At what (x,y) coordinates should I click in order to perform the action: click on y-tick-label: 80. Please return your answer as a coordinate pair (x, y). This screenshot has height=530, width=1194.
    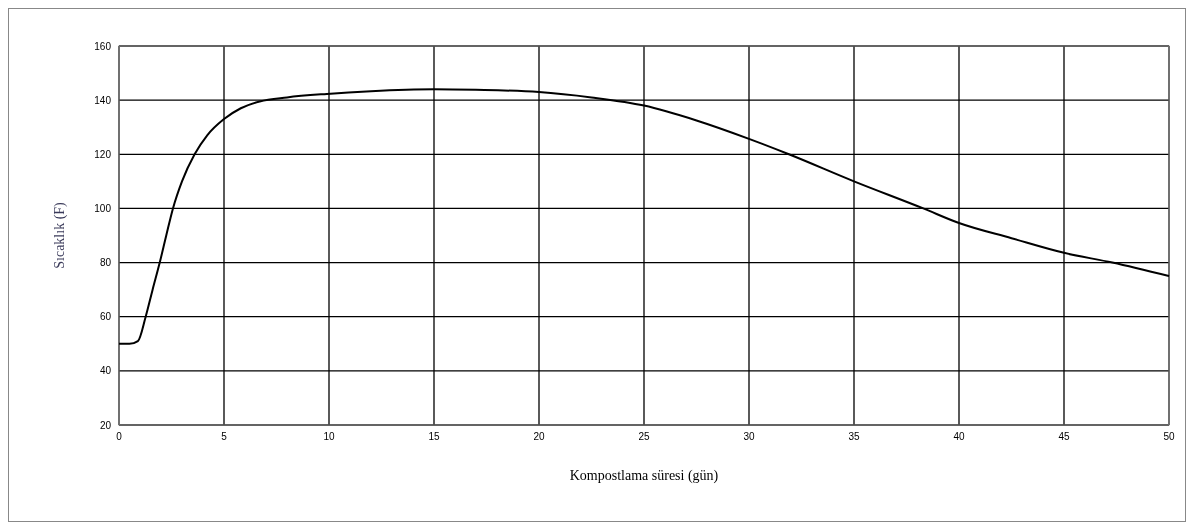
    Looking at the image, I should click on (105, 263).